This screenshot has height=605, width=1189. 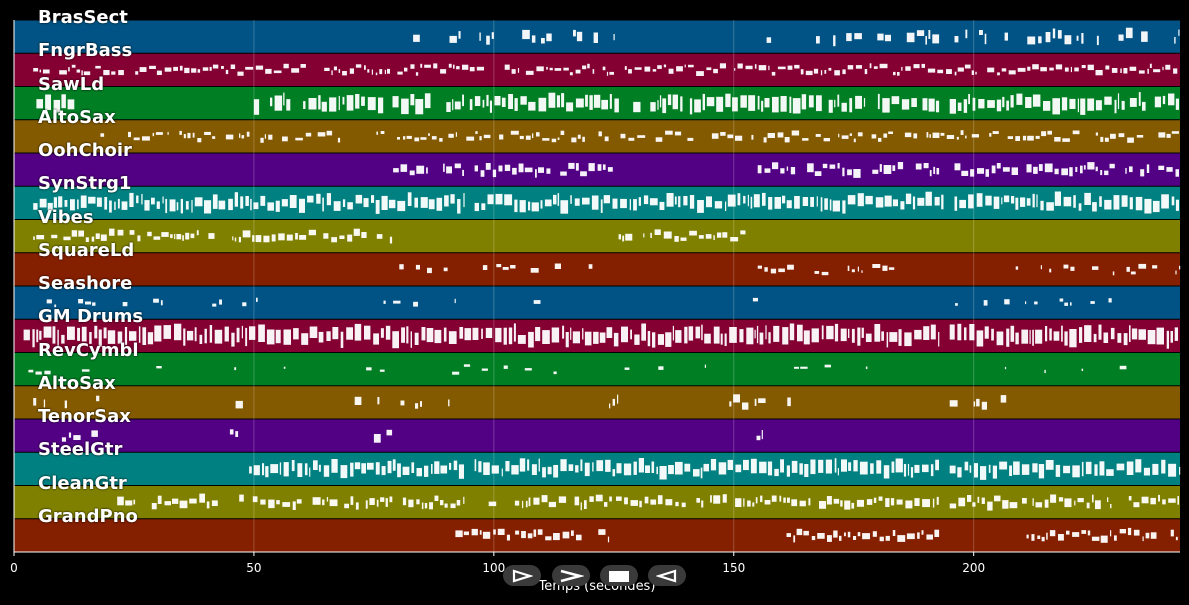 What do you see at coordinates (522, 575) in the screenshot?
I see `play-button` at bounding box center [522, 575].